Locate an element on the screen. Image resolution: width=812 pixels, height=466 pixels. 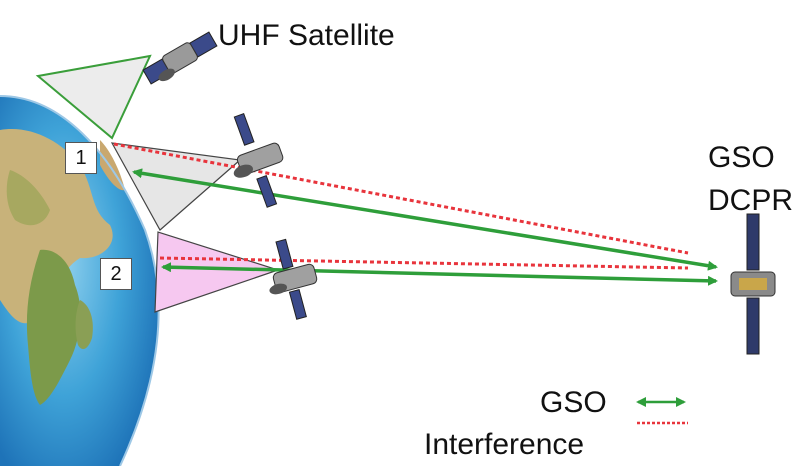
zone2-footprint is located at coordinates (217, 272).